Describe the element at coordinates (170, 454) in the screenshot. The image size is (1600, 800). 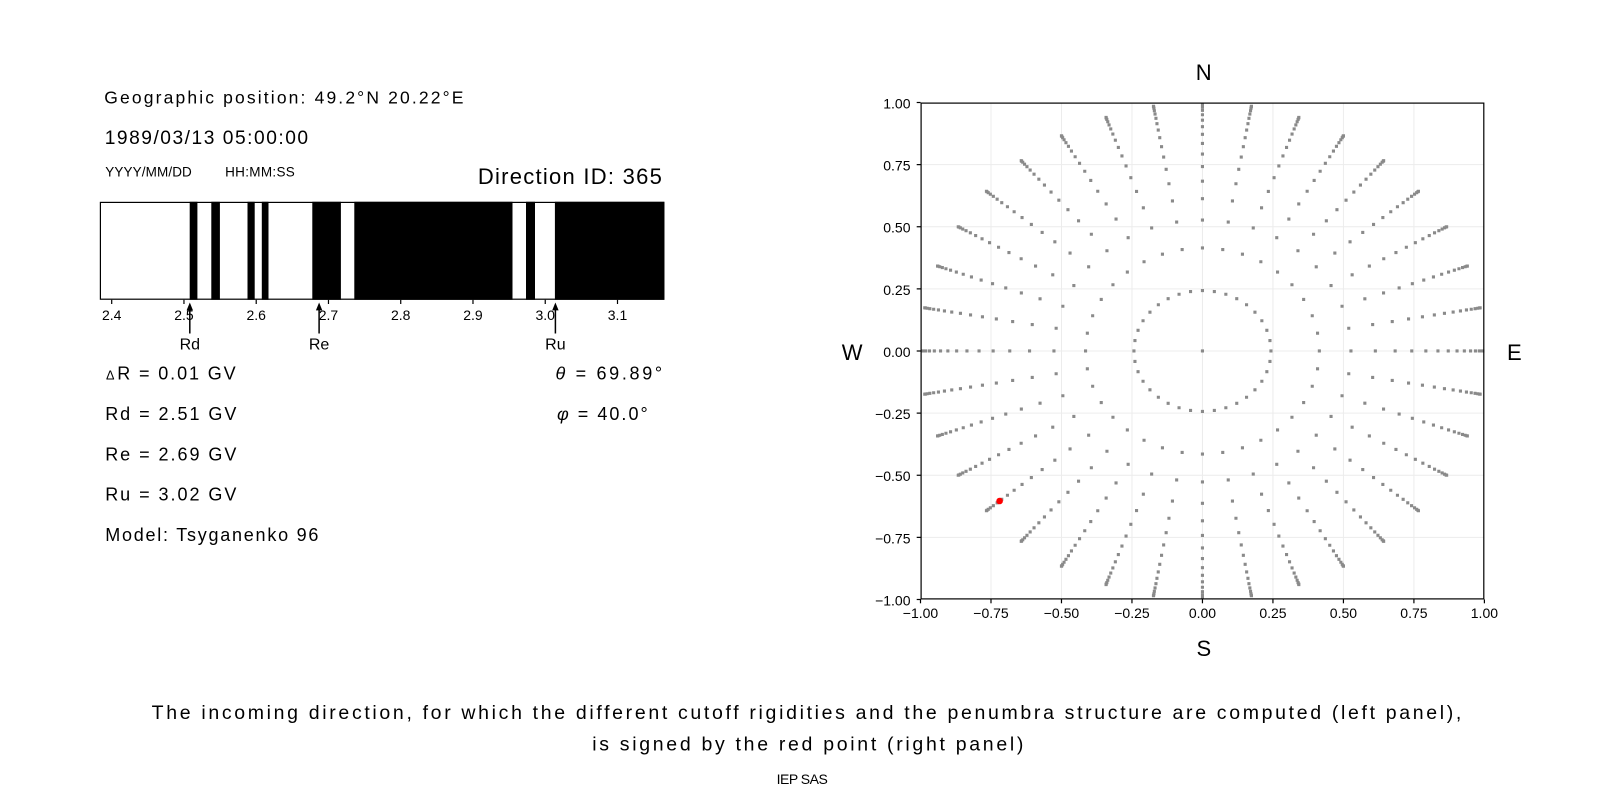
I see `svg-text: Re = 2.69 GV` at that location.